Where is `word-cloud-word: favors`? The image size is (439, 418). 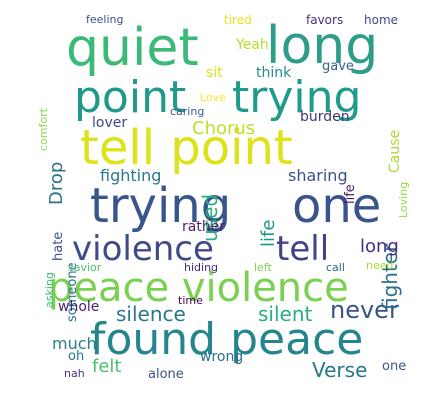
word-cloud-word: favors is located at coordinates (325, 20).